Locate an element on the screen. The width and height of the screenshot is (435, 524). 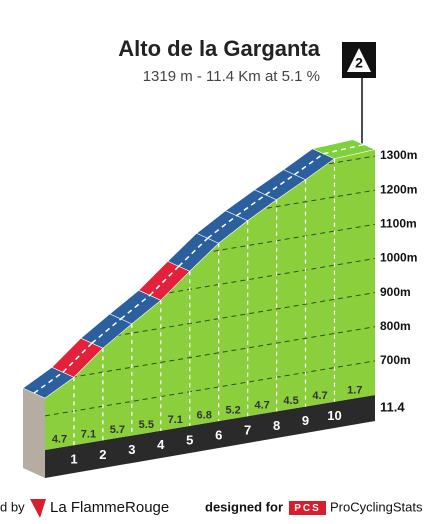
y-tick-label: 1300m is located at coordinates (398, 155).